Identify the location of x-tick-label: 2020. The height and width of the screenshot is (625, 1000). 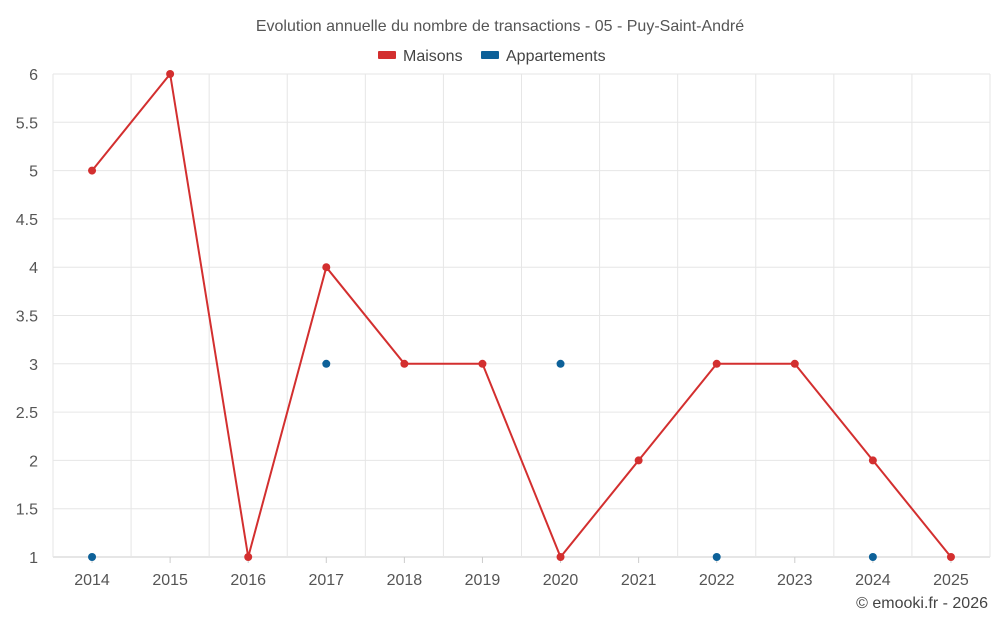
(561, 580).